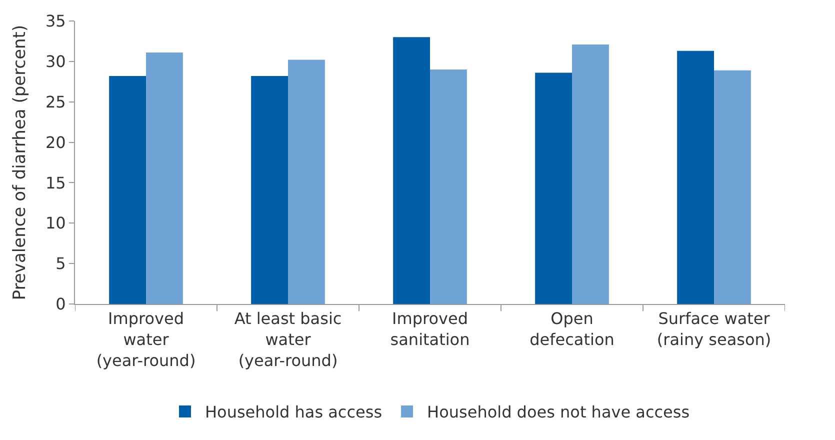 Image resolution: width=835 pixels, height=440 pixels. What do you see at coordinates (430, 329) in the screenshot?
I see `x-tick-label: Improved sanitation` at bounding box center [430, 329].